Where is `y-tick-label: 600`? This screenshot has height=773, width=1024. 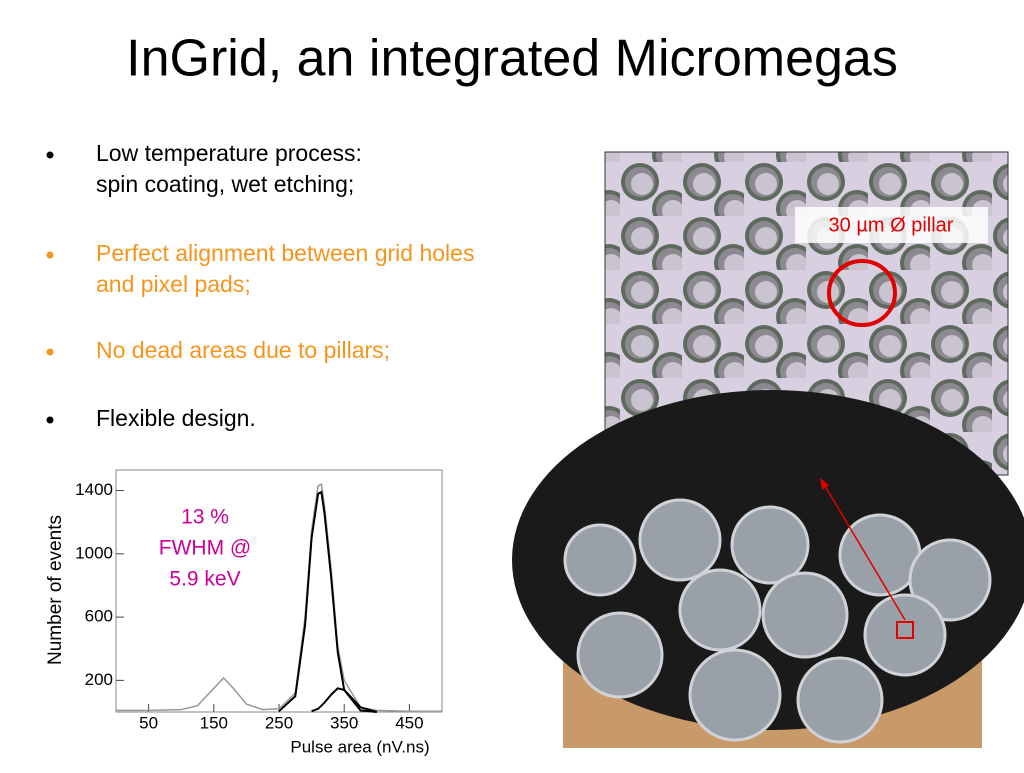 y-tick-label: 600 is located at coordinates (99, 616).